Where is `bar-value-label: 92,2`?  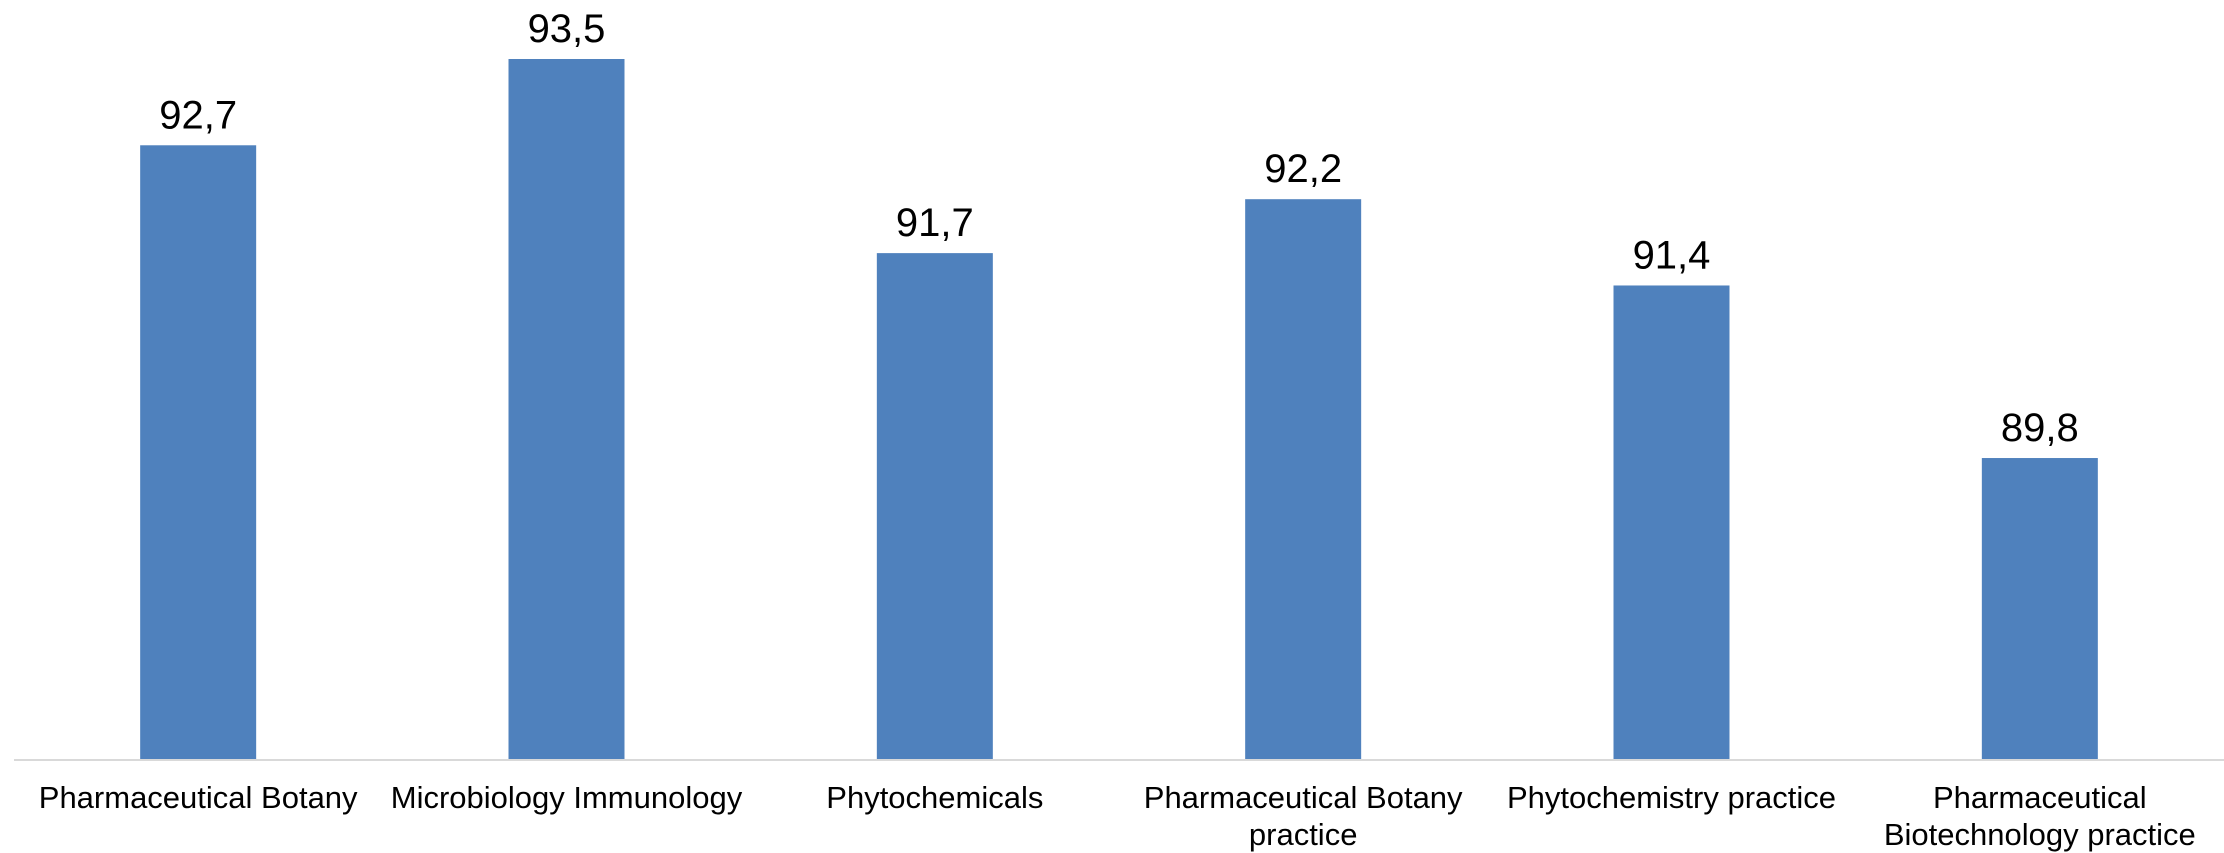 bar-value-label: 92,2 is located at coordinates (1303, 169).